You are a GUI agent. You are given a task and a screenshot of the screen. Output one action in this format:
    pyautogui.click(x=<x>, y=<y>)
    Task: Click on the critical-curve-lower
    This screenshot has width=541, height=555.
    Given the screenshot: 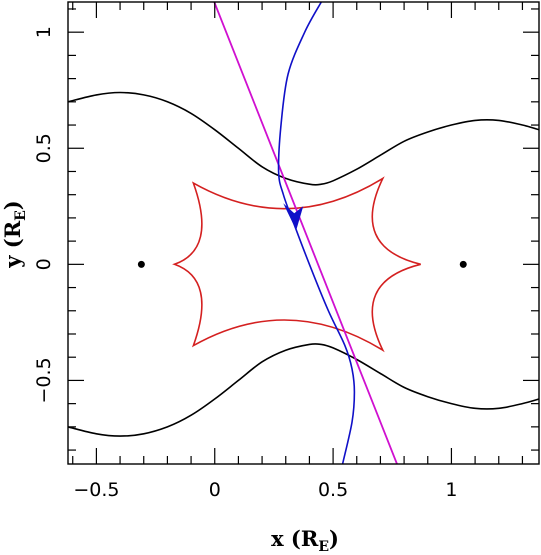 What is the action you would take?
    pyautogui.click(x=303, y=390)
    